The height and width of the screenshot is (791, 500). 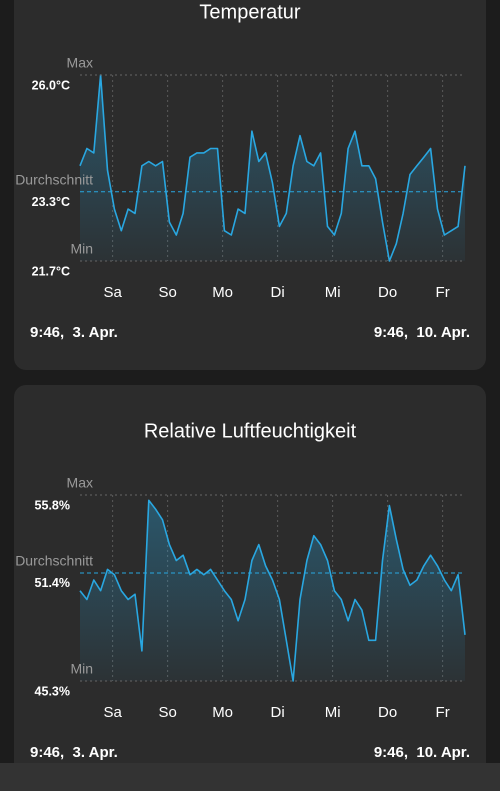 I want to click on bottom-bar, so click(x=250, y=777).